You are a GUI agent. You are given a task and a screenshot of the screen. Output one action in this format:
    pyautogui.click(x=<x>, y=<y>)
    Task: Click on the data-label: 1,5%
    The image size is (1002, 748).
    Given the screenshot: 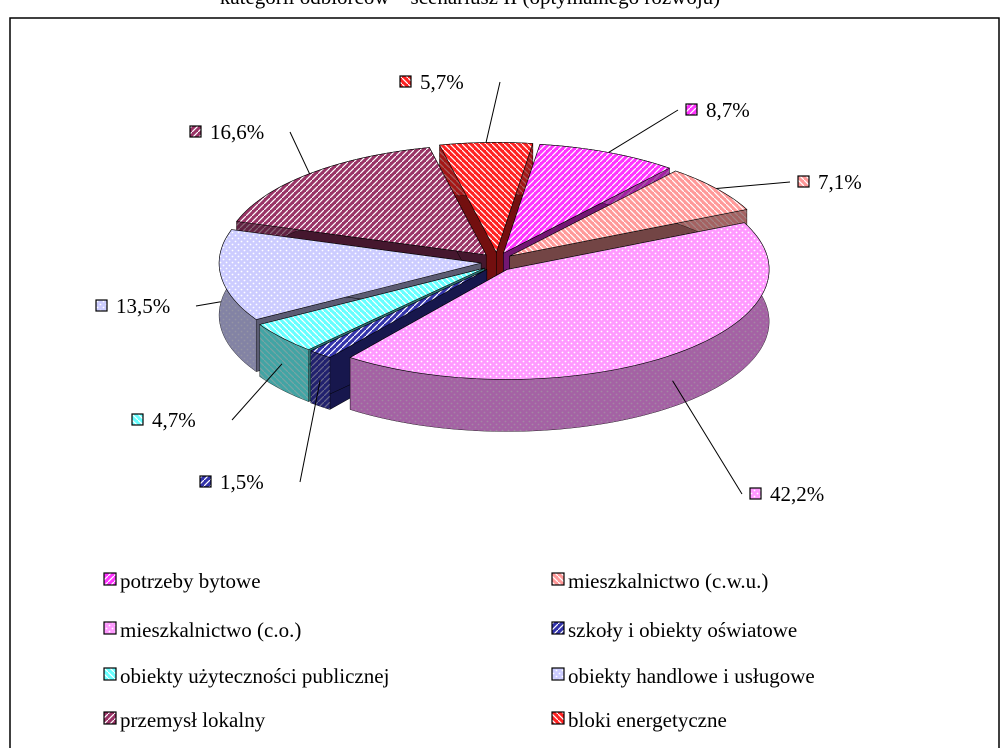 What is the action you would take?
    pyautogui.click(x=242, y=482)
    